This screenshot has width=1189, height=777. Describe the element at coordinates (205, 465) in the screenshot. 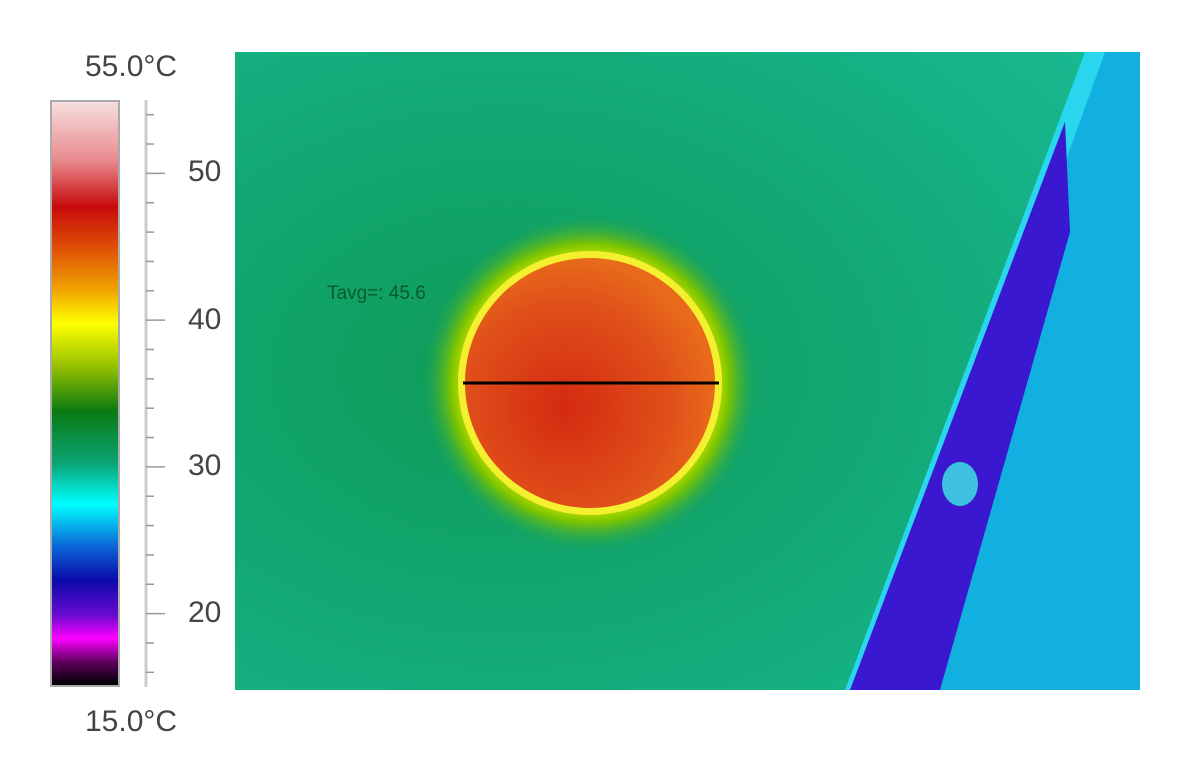

I see `tick-label-30: 30` at that location.